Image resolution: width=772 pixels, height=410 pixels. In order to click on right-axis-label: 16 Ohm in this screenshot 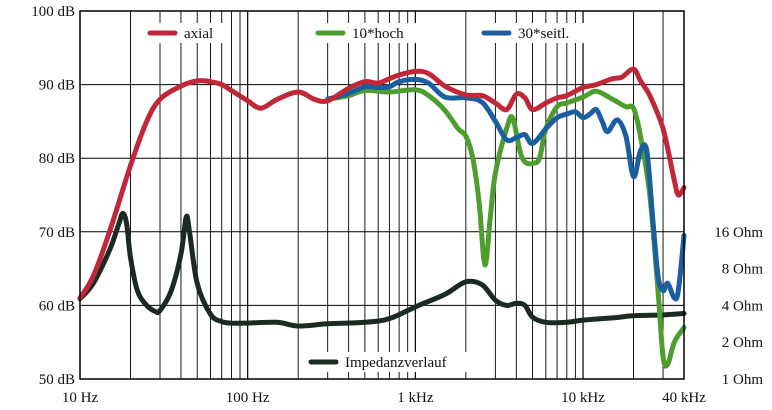, I will do `click(738, 233)`.